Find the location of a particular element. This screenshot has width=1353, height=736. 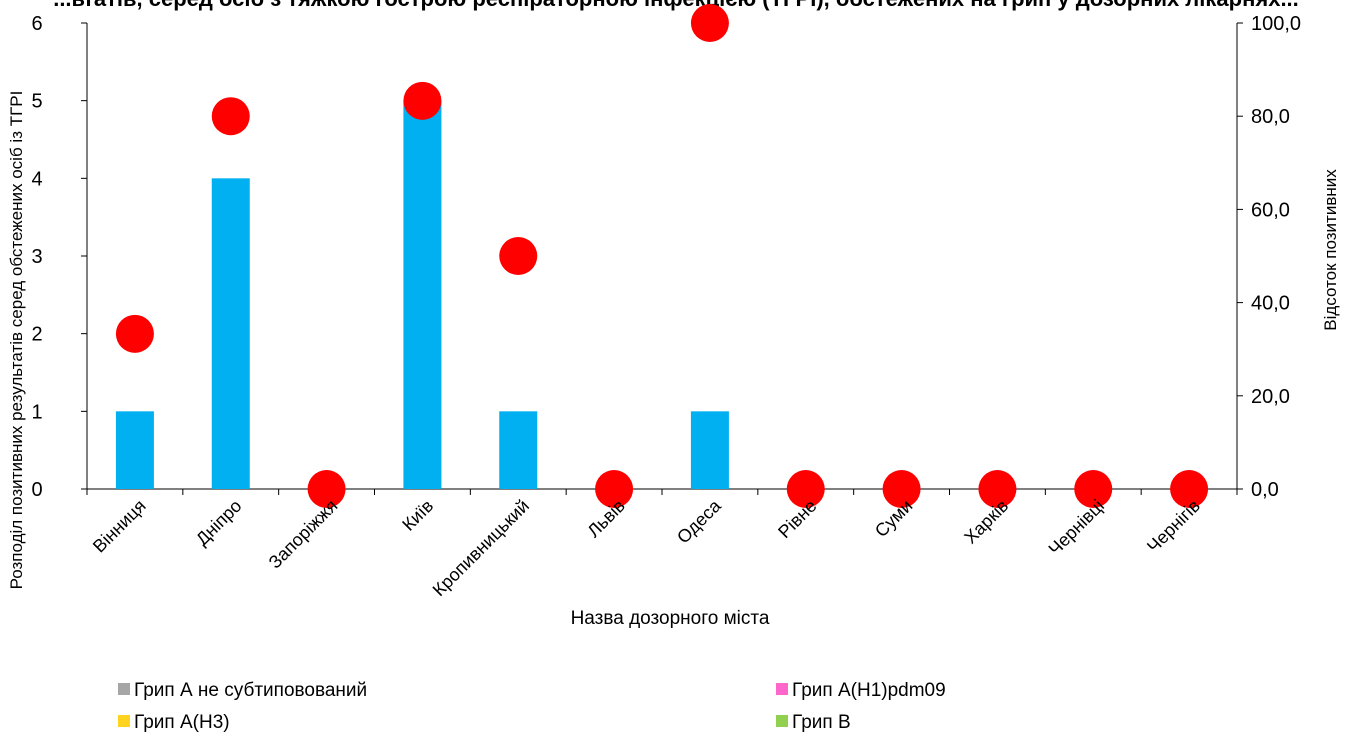

y-tick-label: 2 is located at coordinates (36, 335).